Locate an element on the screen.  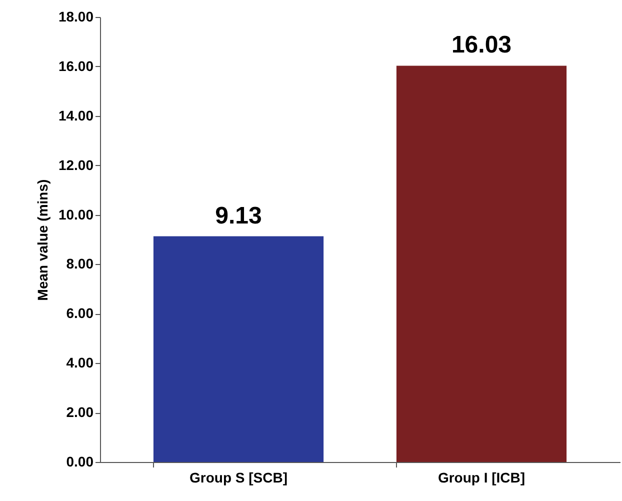
y-tick-label: 12.00 is located at coordinates (76, 164).